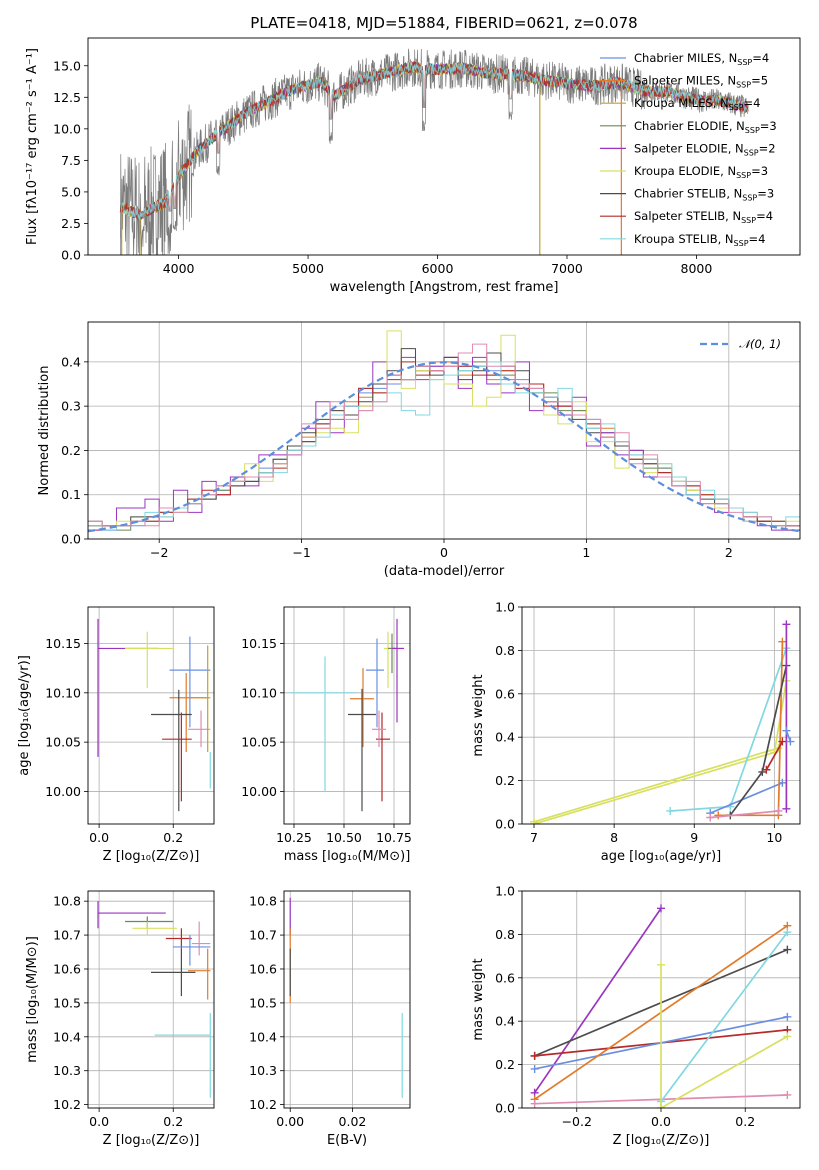 Image resolution: width=819 pixels, height=1170 pixels. What do you see at coordinates (24, 715) in the screenshot?
I see `y-axis-label: age [log₁₀(age/yr)]` at bounding box center [24, 715].